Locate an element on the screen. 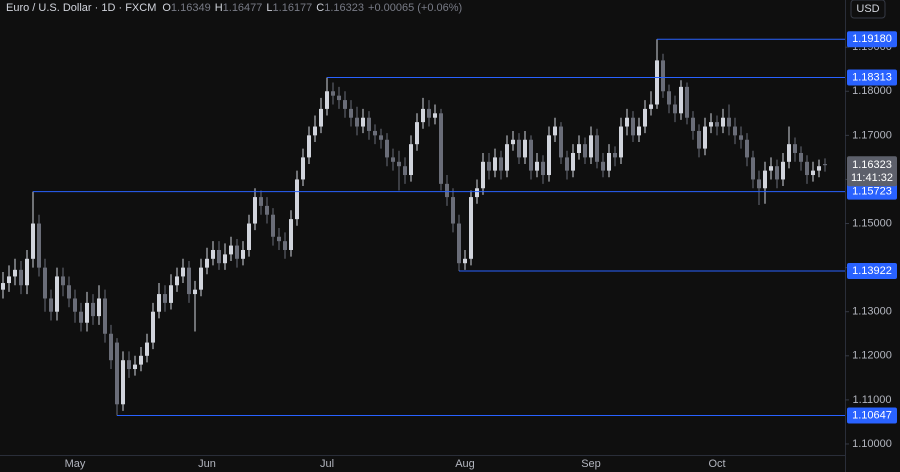 The width and height of the screenshot is (900, 472). x-tick-label: Sep is located at coordinates (591, 464).